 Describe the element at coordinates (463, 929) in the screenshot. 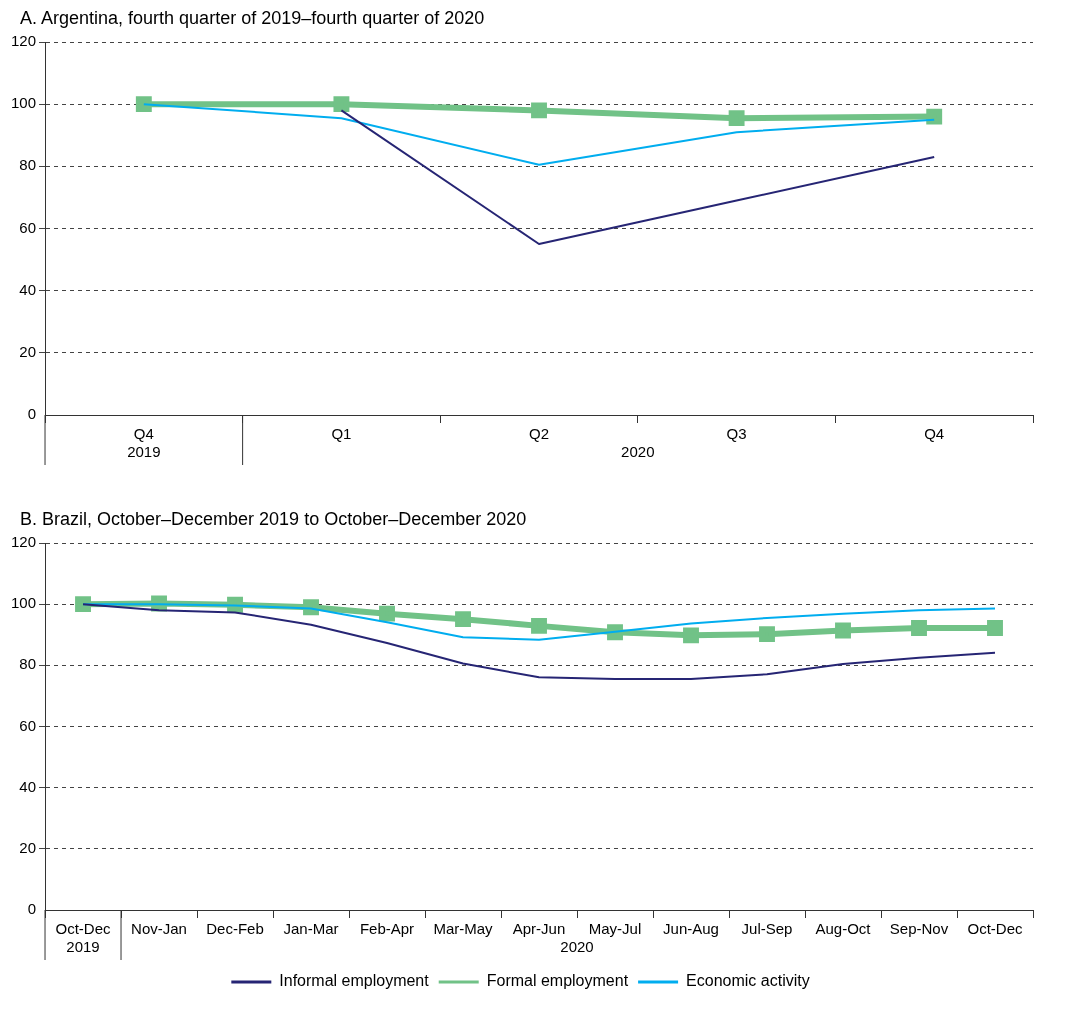

I see `x-tick-label: Mar-May` at that location.